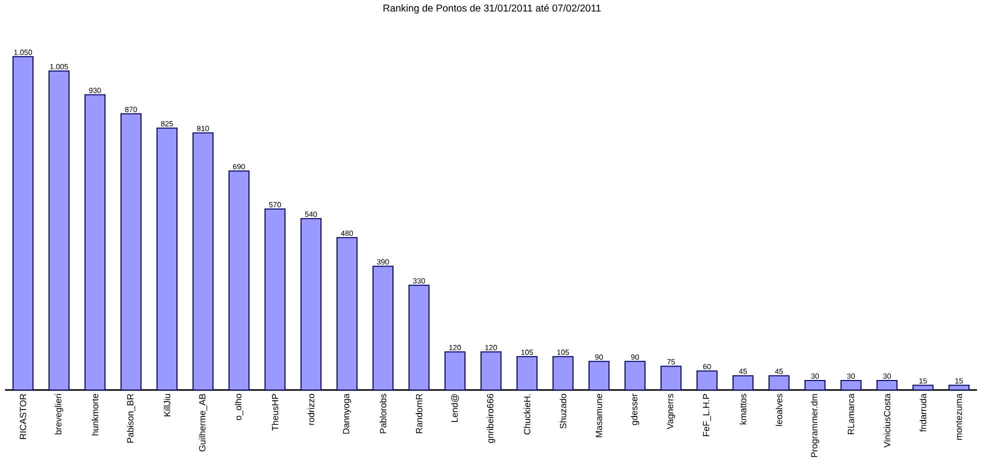 This screenshot has width=984, height=473. Describe the element at coordinates (239, 407) in the screenshot. I see `x-tick-label: o_olho` at that location.